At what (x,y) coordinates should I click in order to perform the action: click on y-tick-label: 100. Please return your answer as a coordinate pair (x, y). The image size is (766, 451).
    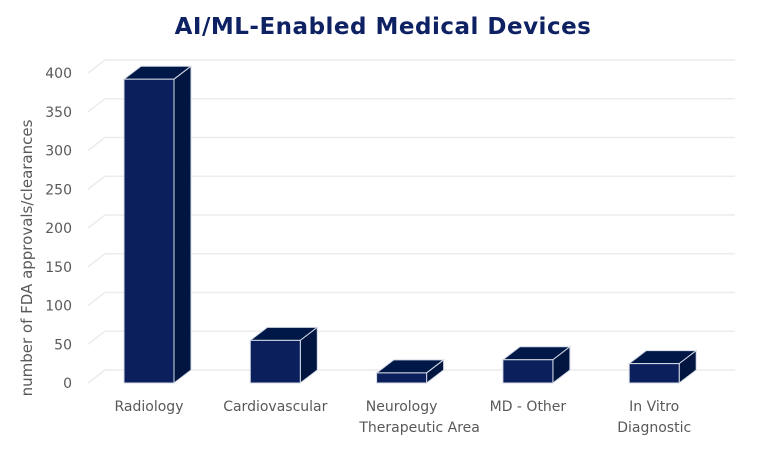
    Looking at the image, I should click on (58, 307).